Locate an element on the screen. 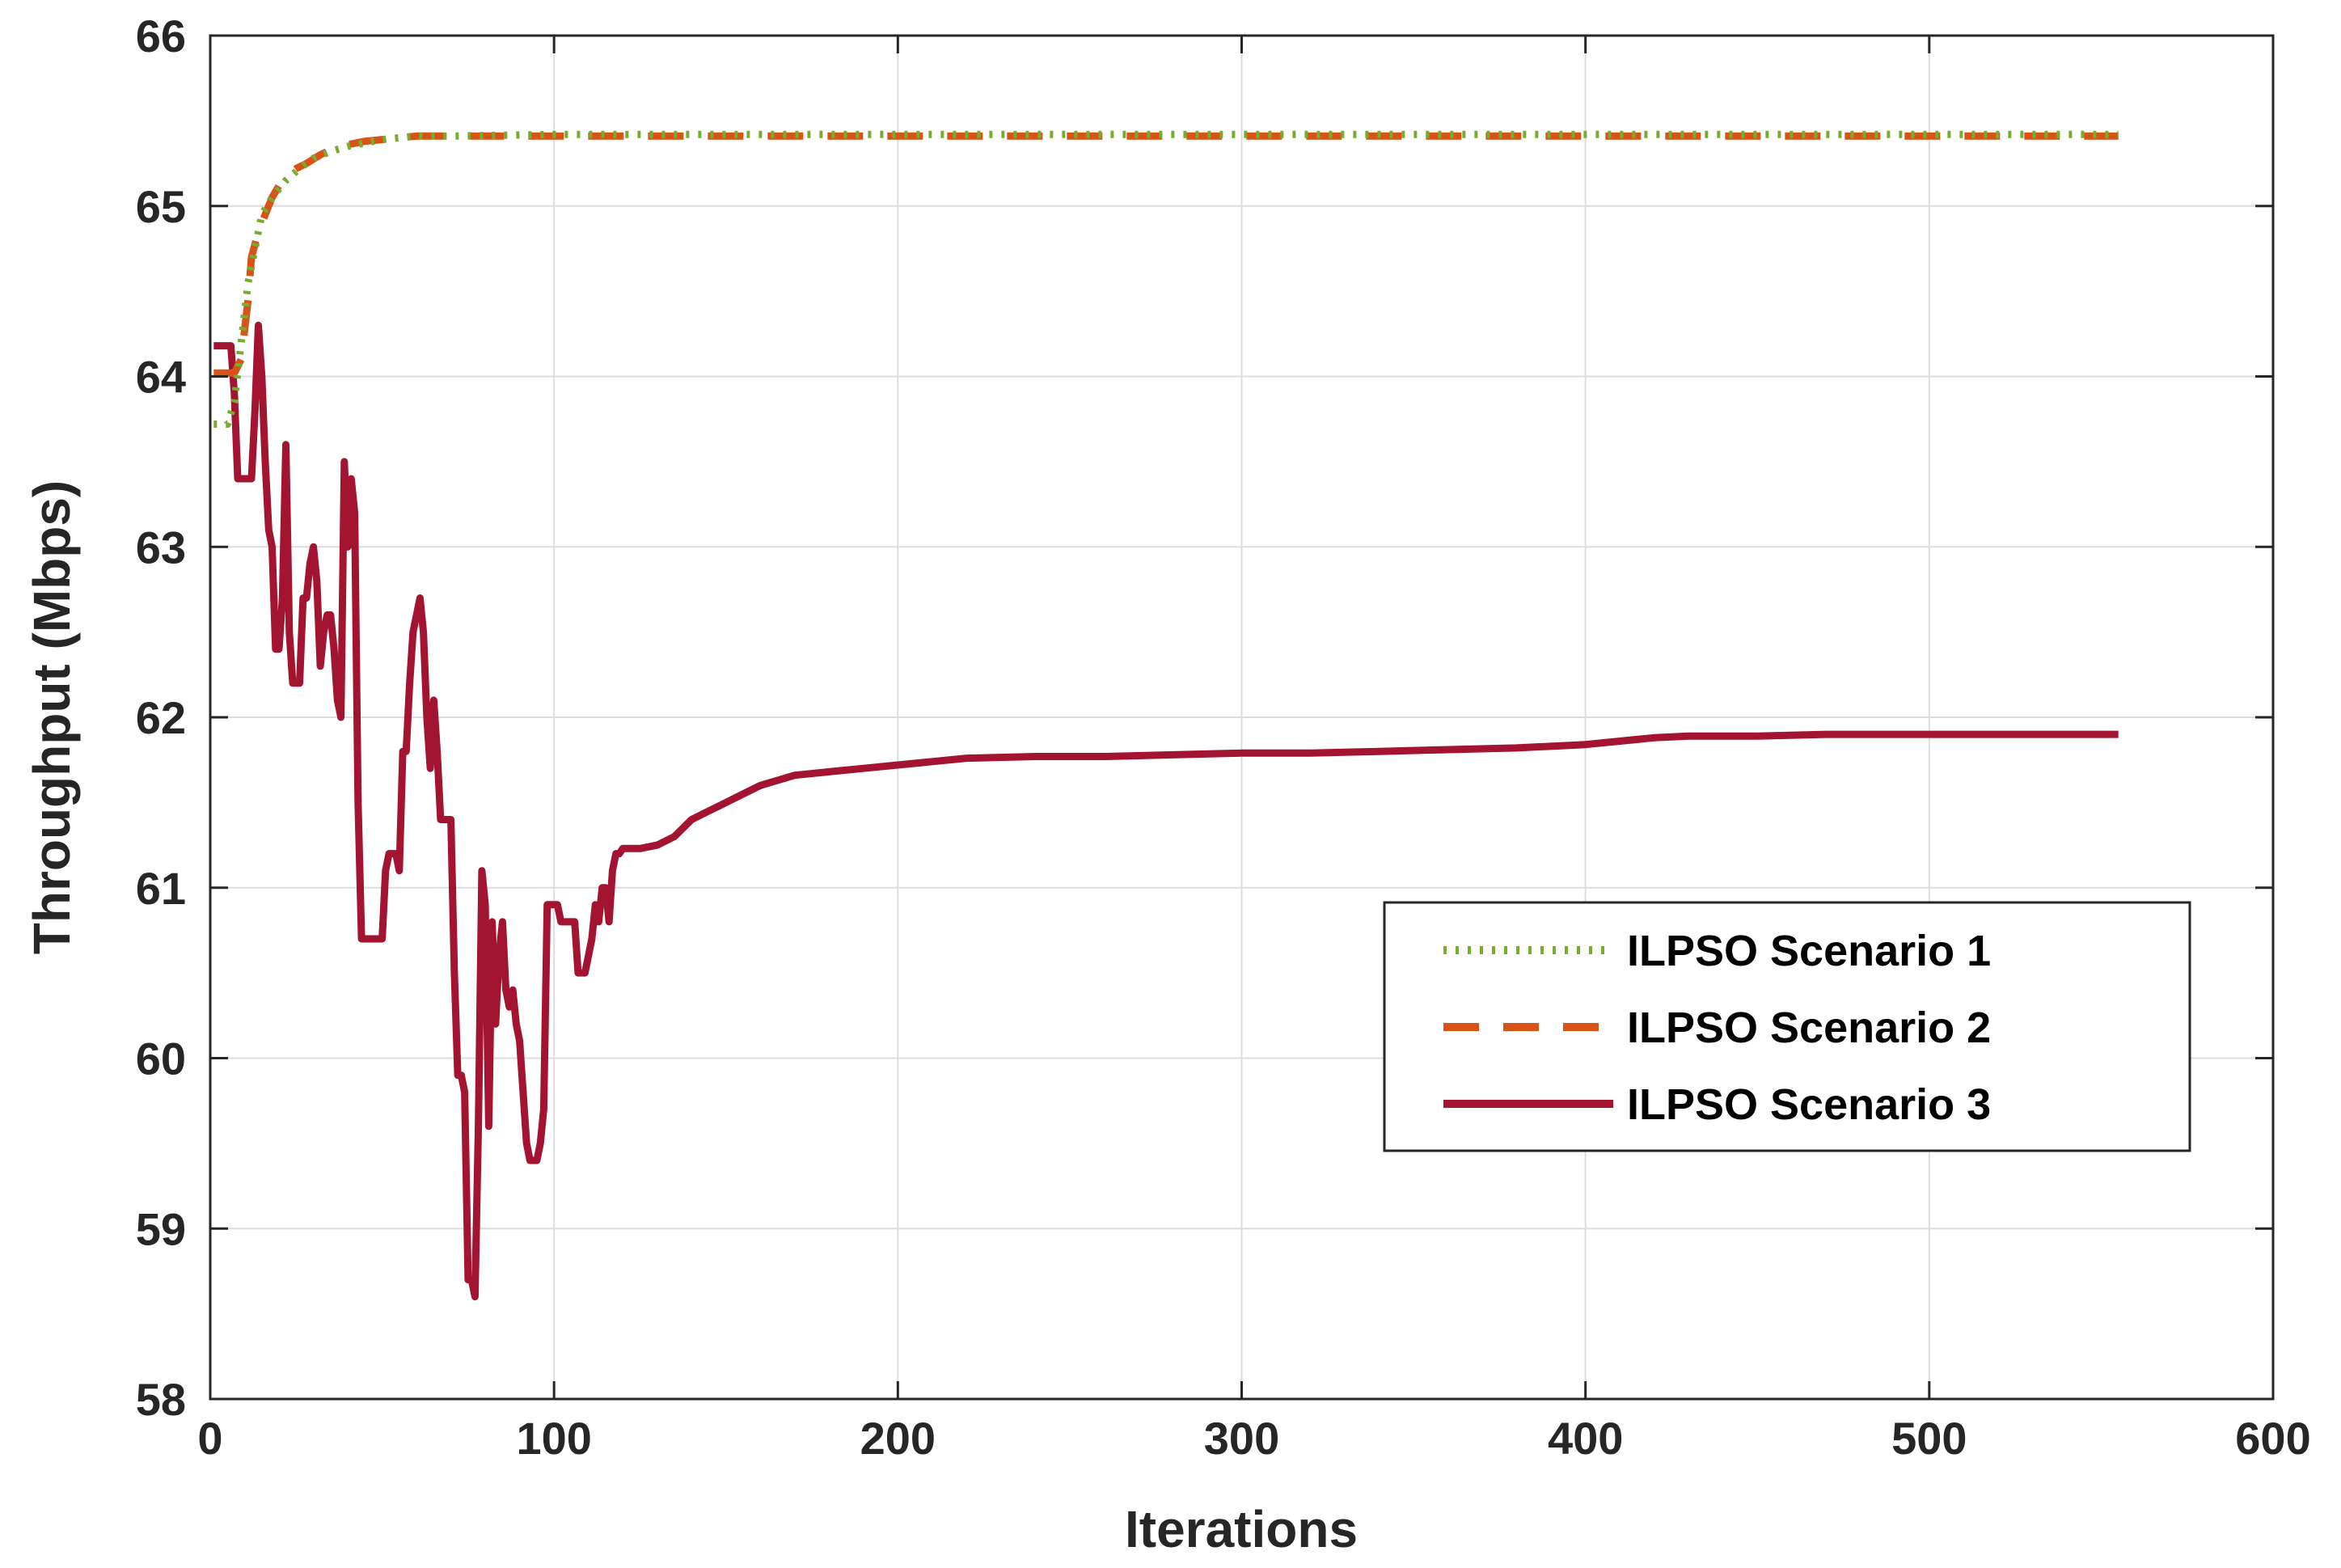  x-axis-label: Iterations is located at coordinates (1241, 1529).